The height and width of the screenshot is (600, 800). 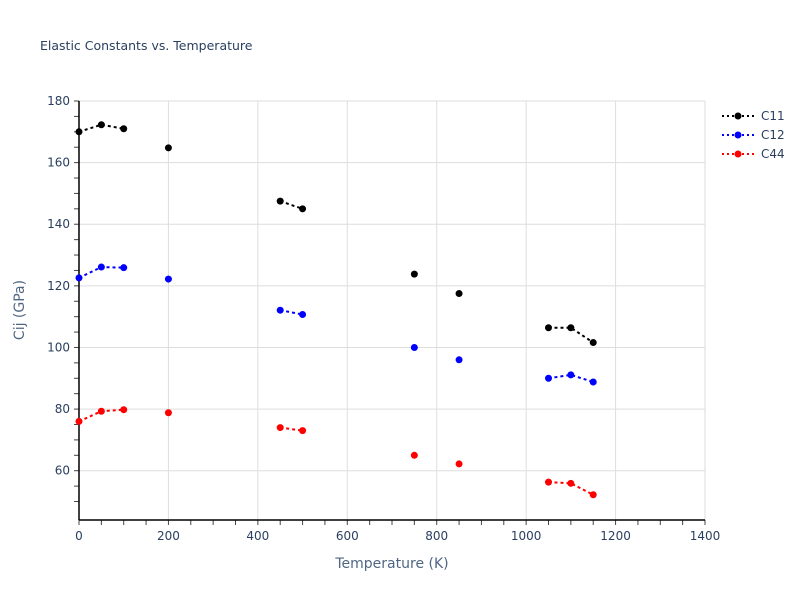 I want to click on legend-c44-swatch-icon, so click(x=738, y=153).